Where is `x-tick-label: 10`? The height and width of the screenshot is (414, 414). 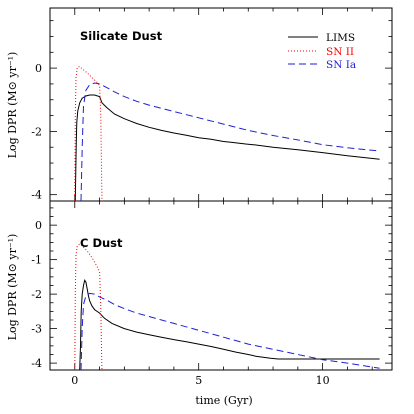 x-tick-label: 10 is located at coordinates (323, 380).